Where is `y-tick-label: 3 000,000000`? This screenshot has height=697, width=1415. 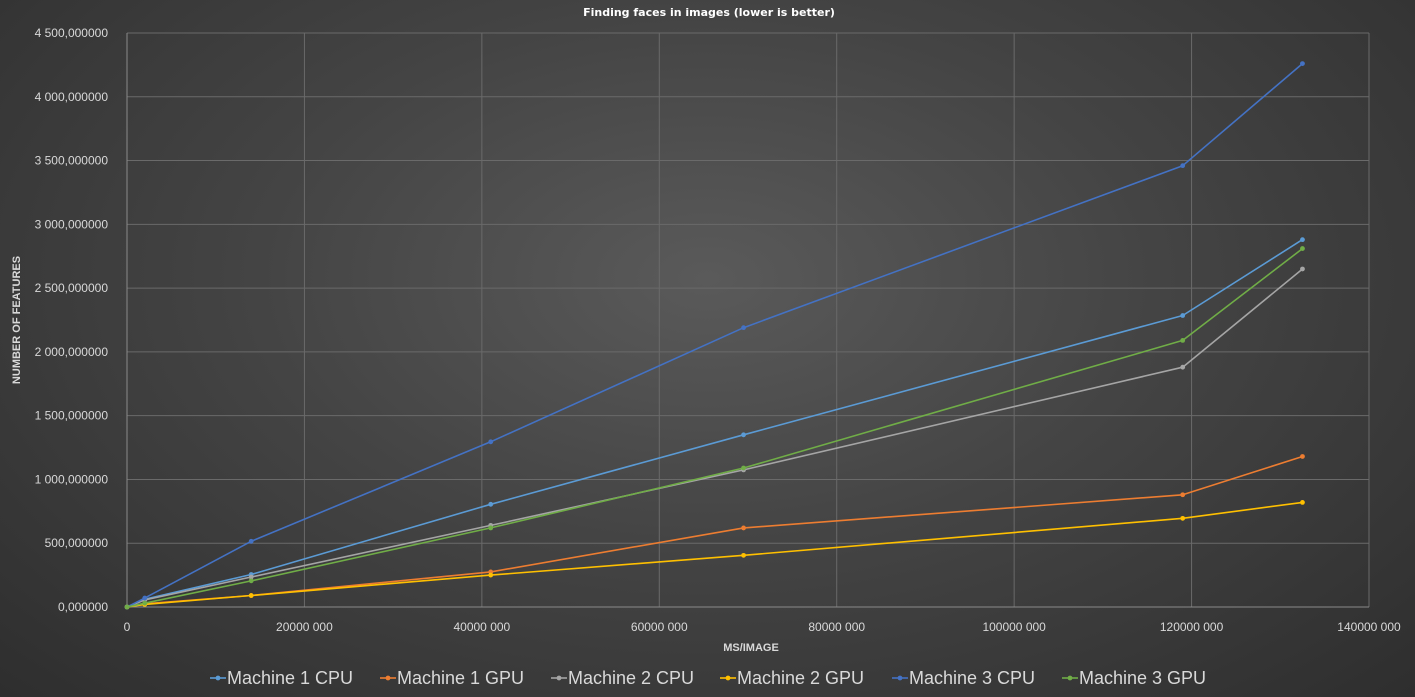
y-tick-label: 3 000,000000 is located at coordinates (72, 224).